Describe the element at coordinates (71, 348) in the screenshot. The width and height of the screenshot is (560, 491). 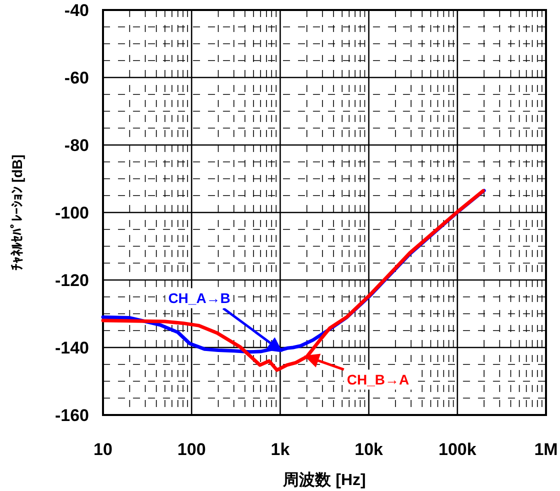
I see `y-tick-label: -140` at that location.